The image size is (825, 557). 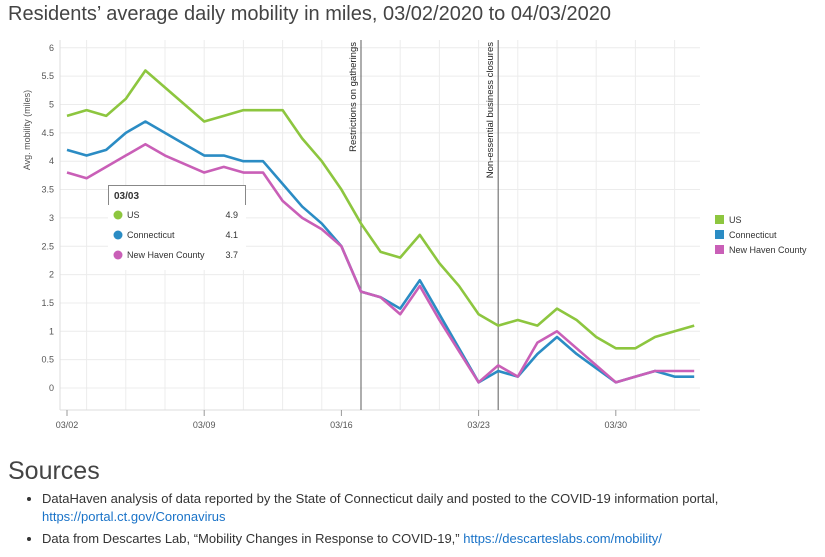 What do you see at coordinates (204, 425) in the screenshot?
I see `x-tick-label: 03/09` at bounding box center [204, 425].